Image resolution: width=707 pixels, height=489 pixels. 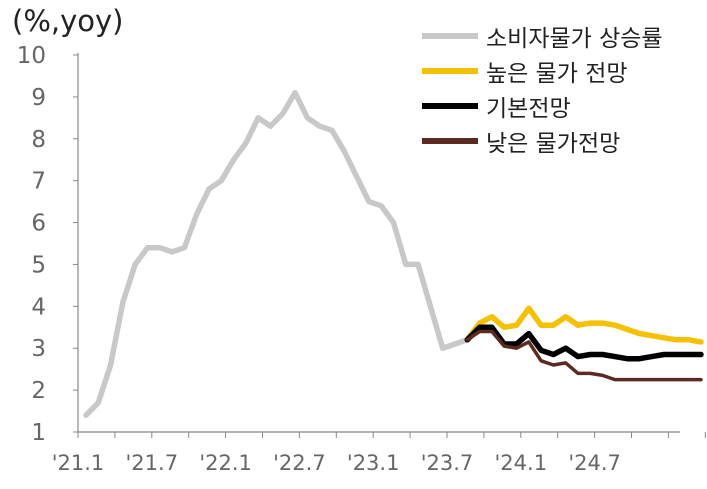 I want to click on legend-label-base: 기본전망, so click(x=528, y=108).